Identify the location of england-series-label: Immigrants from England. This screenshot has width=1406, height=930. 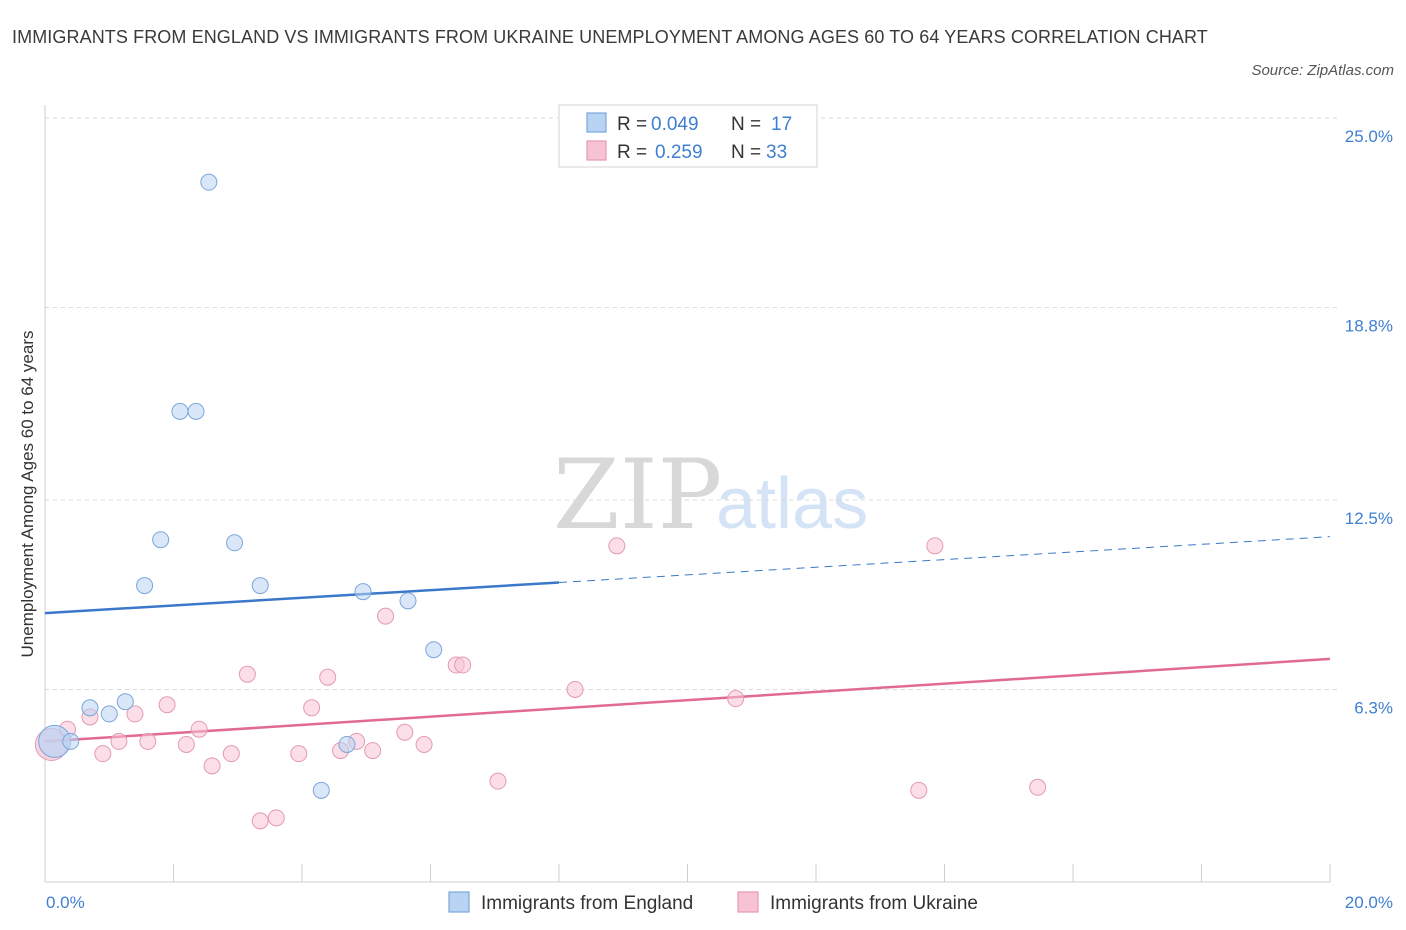
(587, 903).